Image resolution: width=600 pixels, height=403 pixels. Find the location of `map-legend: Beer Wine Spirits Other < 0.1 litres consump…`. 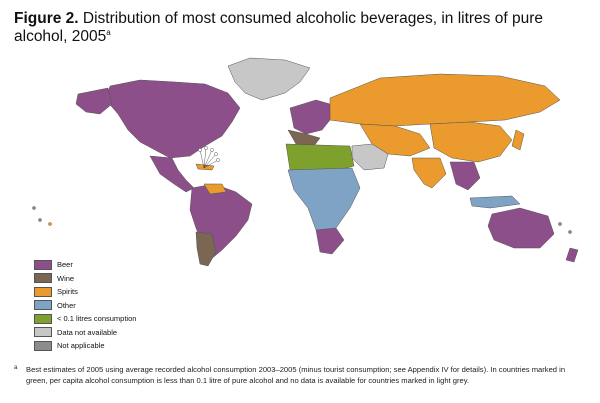

map-legend: Beer Wine Spirits Other < 0.1 litres consump… is located at coordinates (85, 305).